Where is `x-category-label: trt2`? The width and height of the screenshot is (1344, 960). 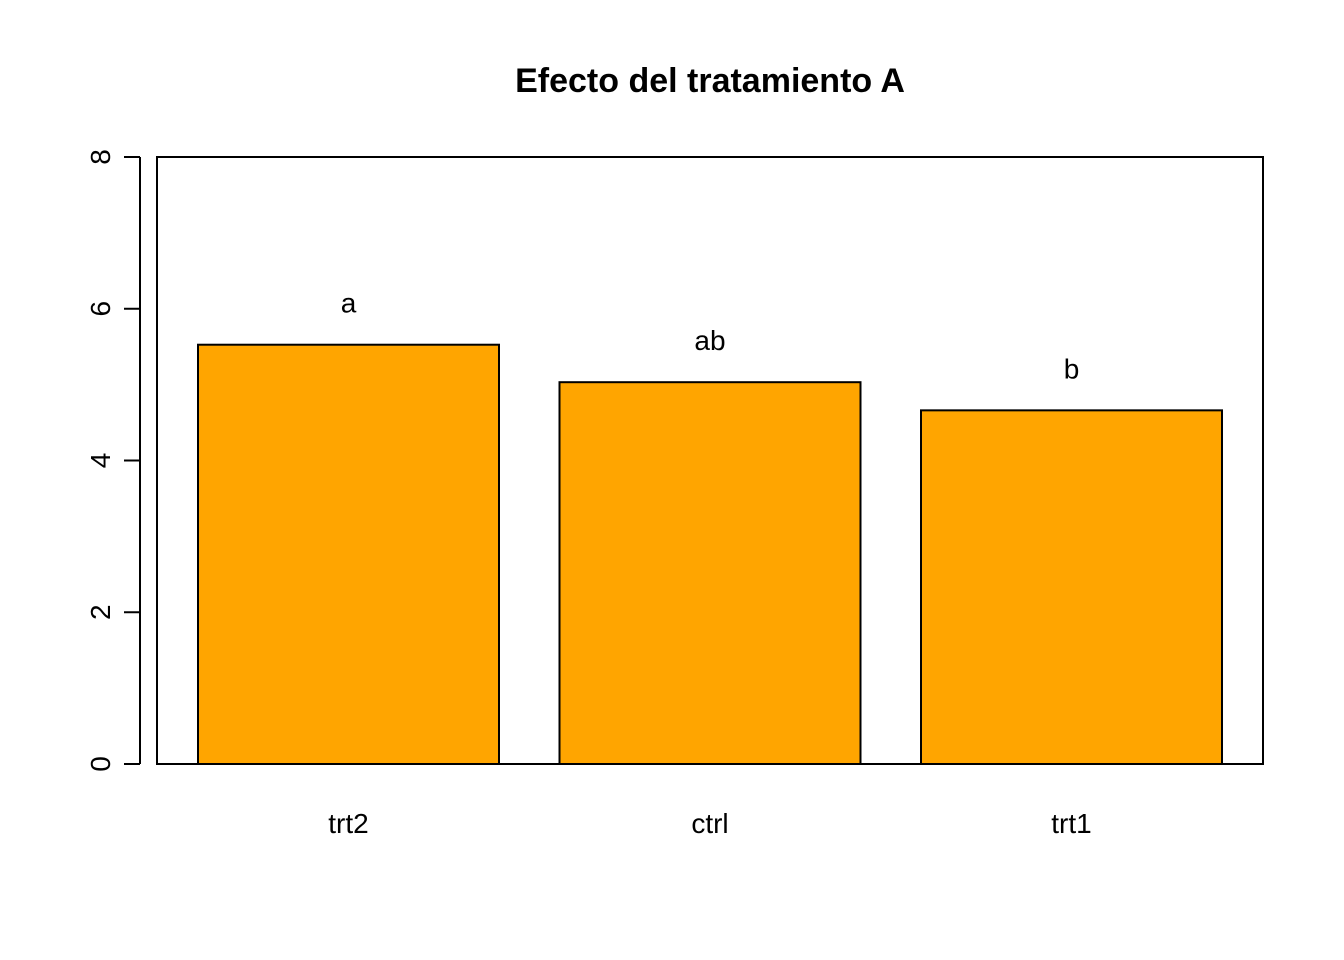 x-category-label: trt2 is located at coordinates (348, 823).